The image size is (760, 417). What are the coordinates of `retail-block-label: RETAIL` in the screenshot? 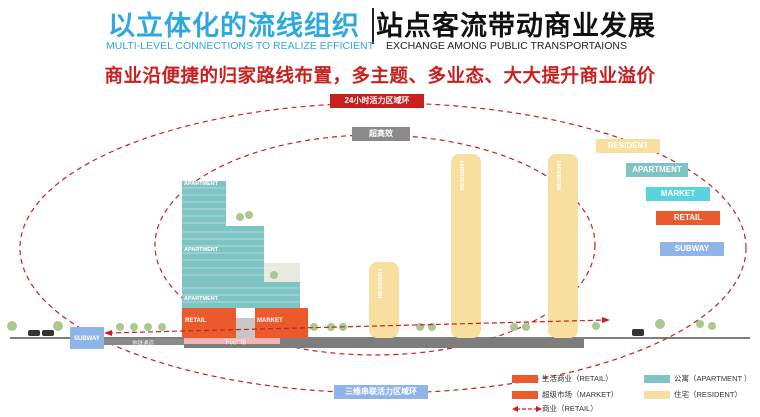 It's located at (196, 321).